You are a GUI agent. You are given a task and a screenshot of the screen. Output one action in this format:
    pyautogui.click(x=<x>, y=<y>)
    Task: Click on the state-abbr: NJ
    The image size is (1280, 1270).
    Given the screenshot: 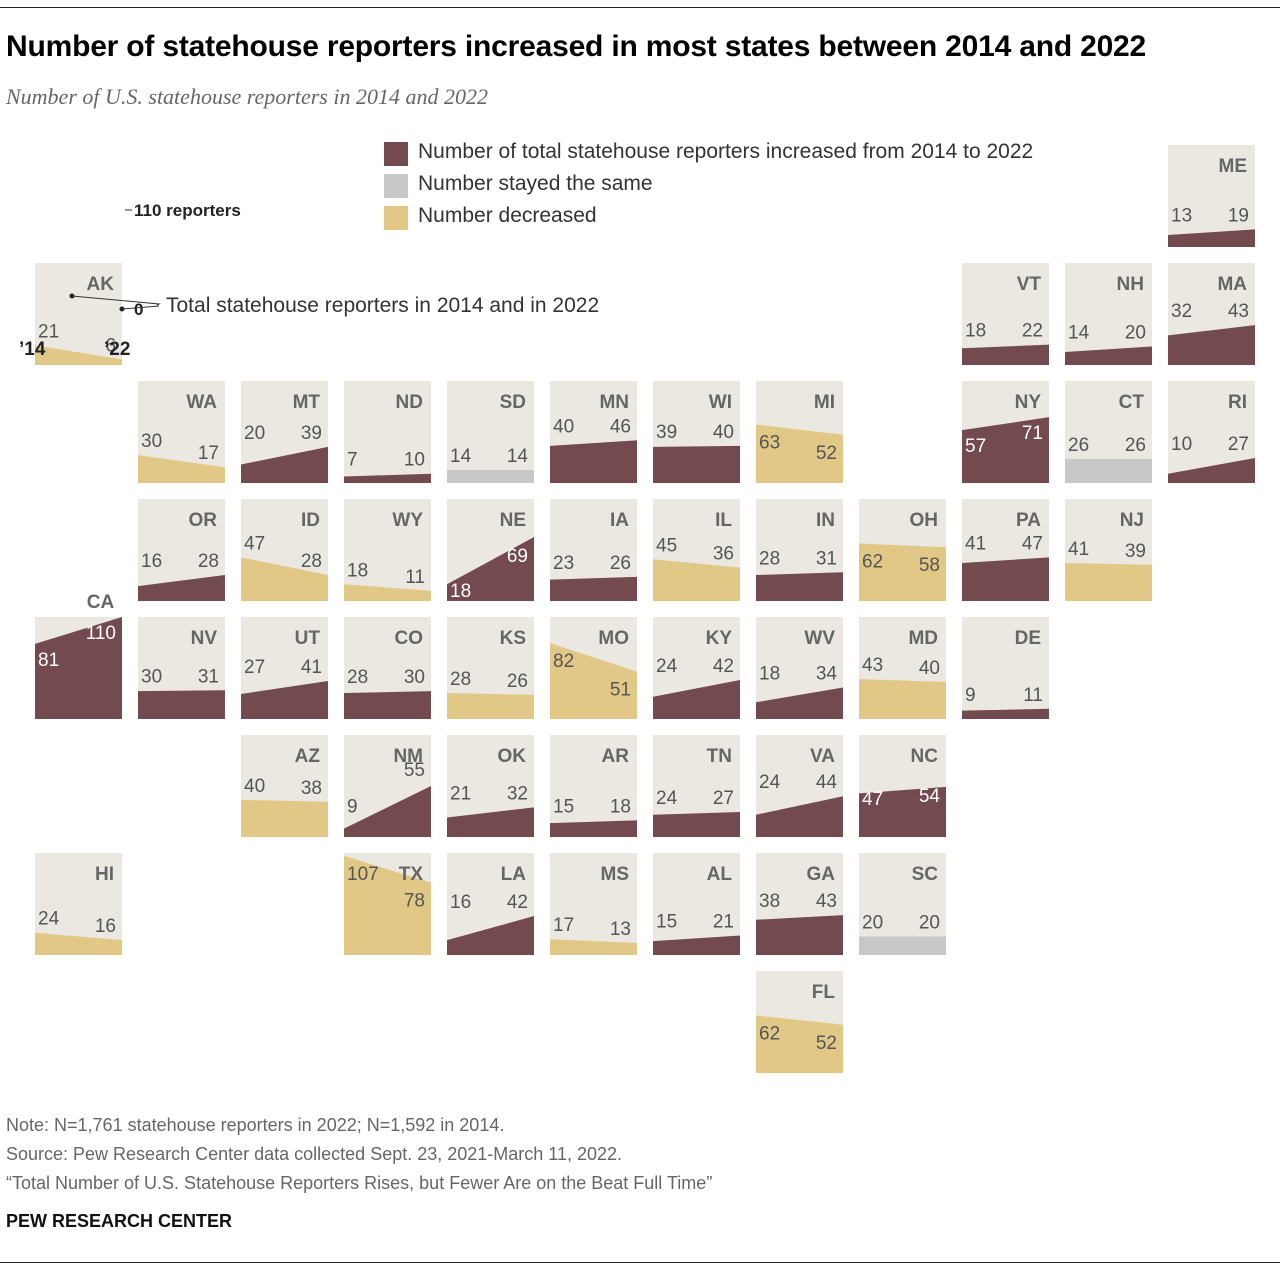 What is the action you would take?
    pyautogui.click(x=1132, y=520)
    